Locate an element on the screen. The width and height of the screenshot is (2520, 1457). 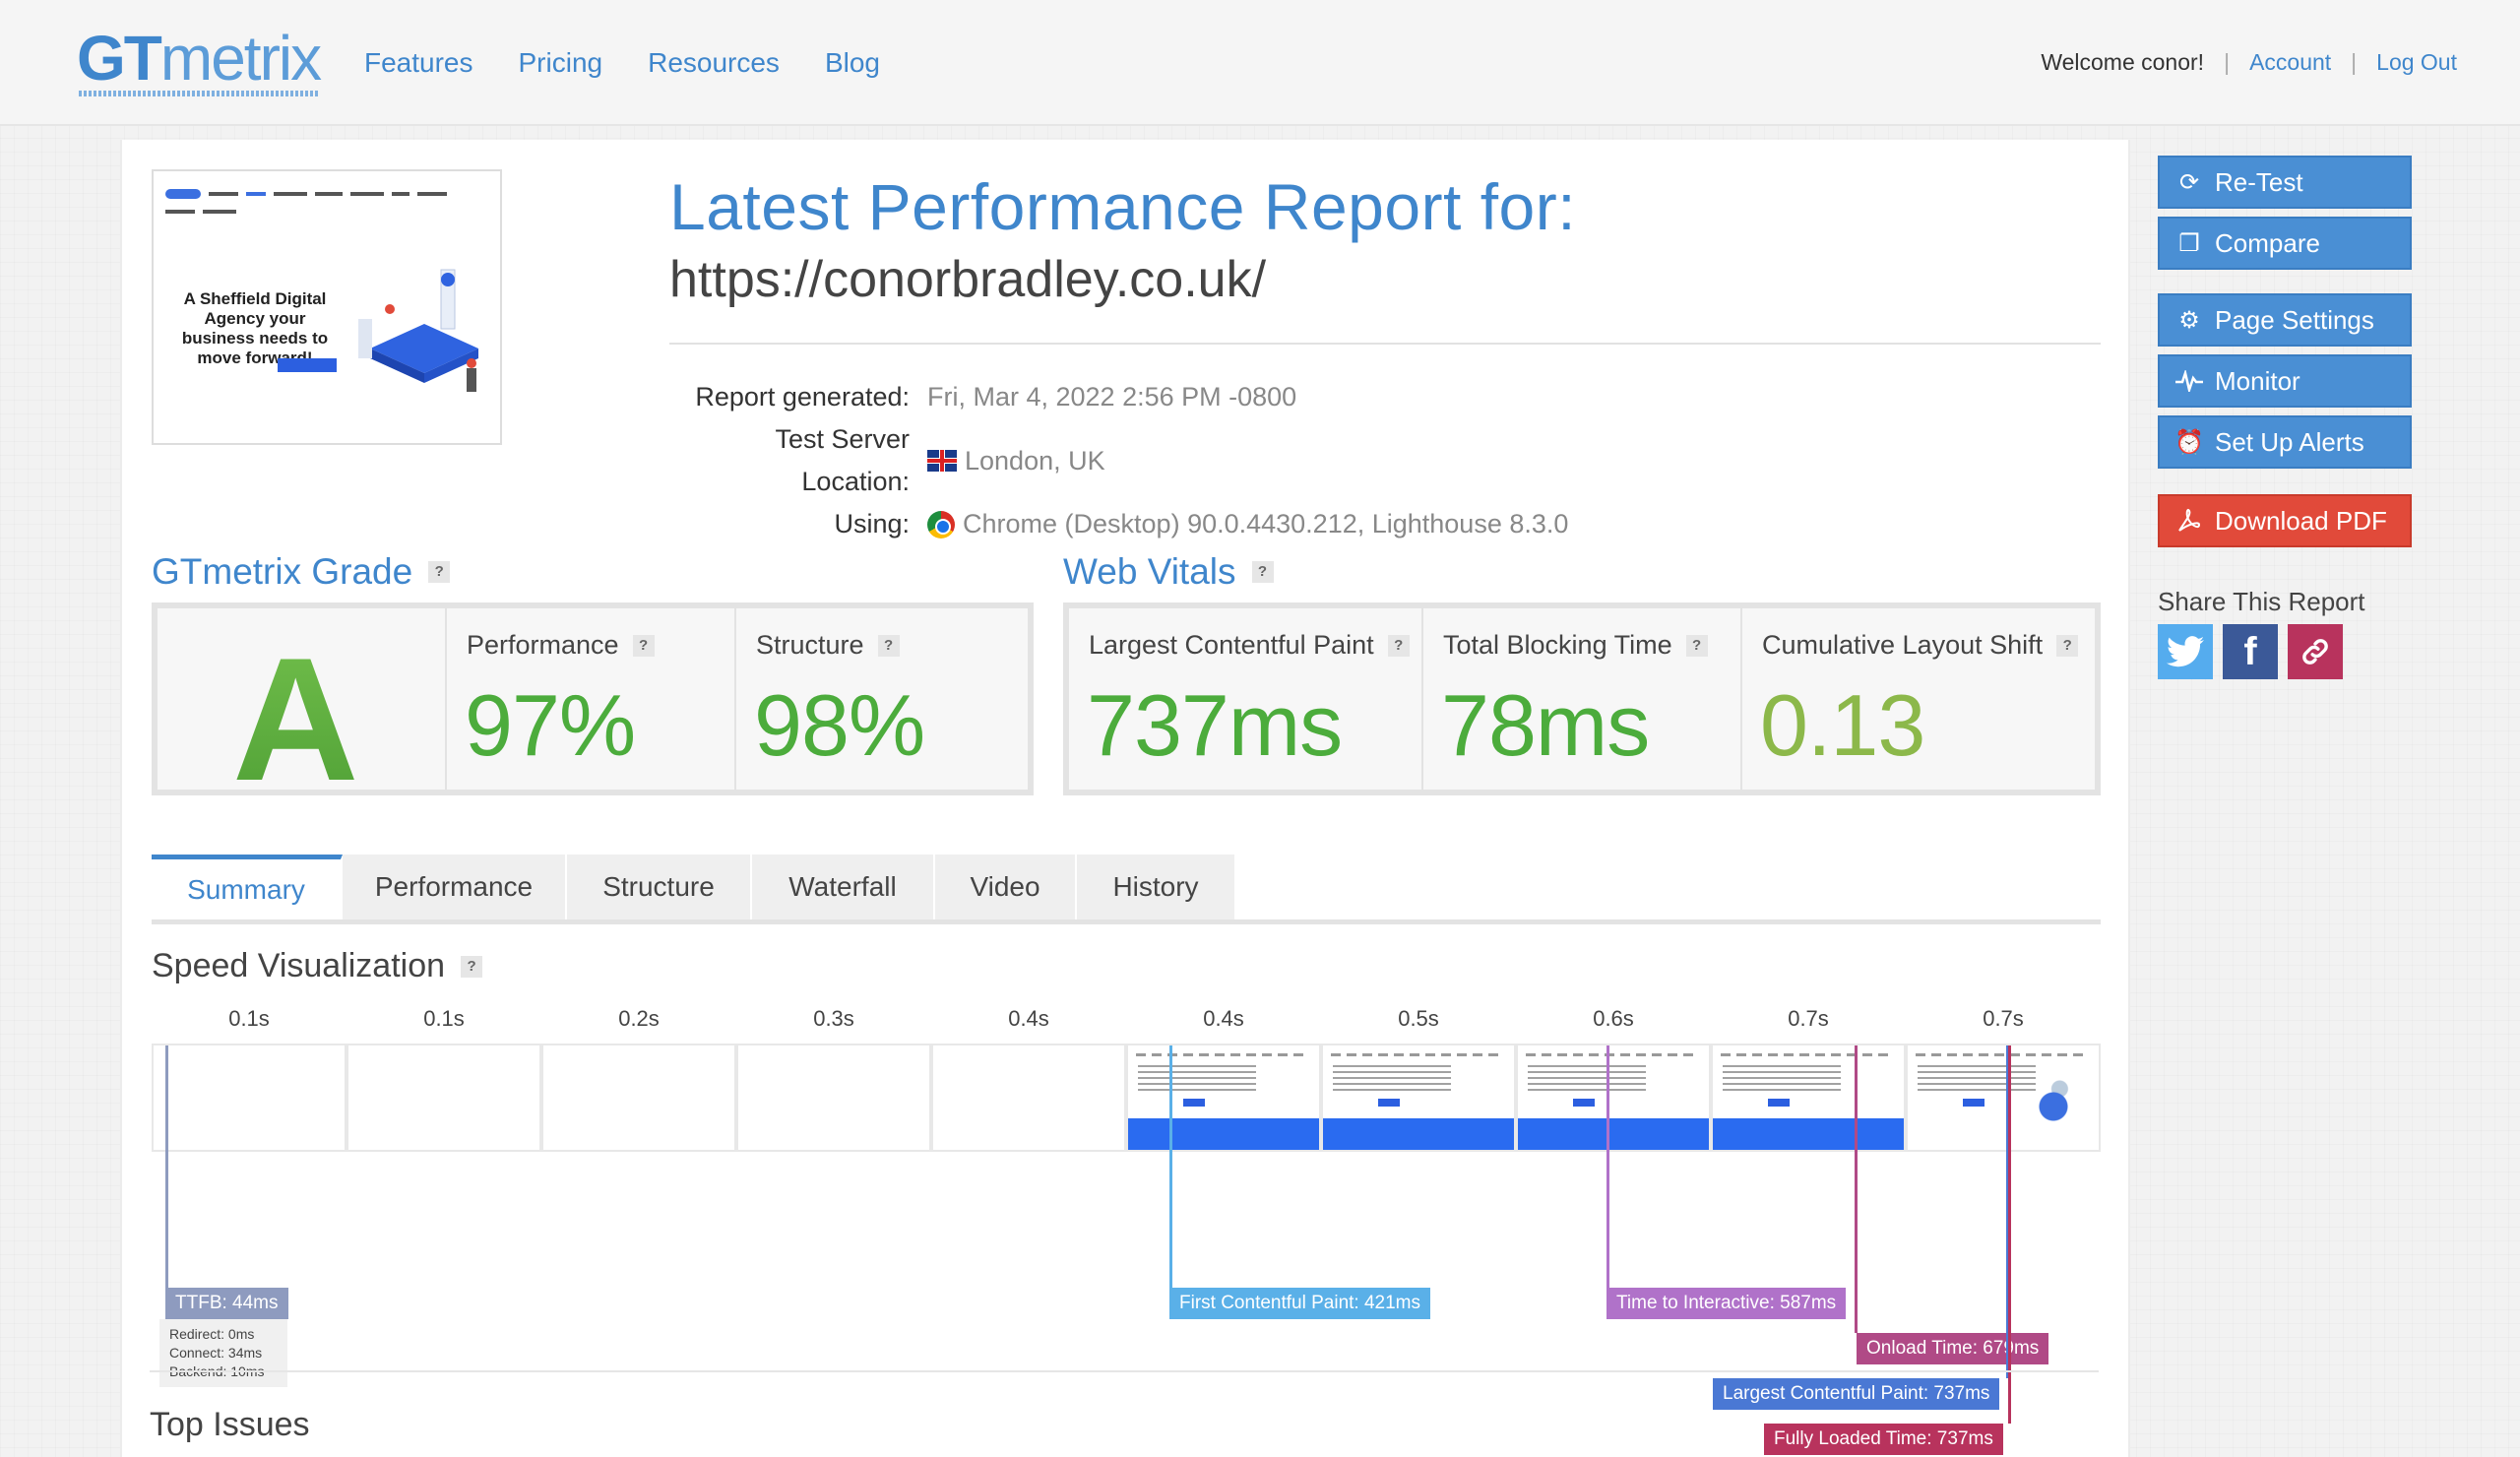
web-vitals-heading: Web Vitals ? is located at coordinates (1168, 572).